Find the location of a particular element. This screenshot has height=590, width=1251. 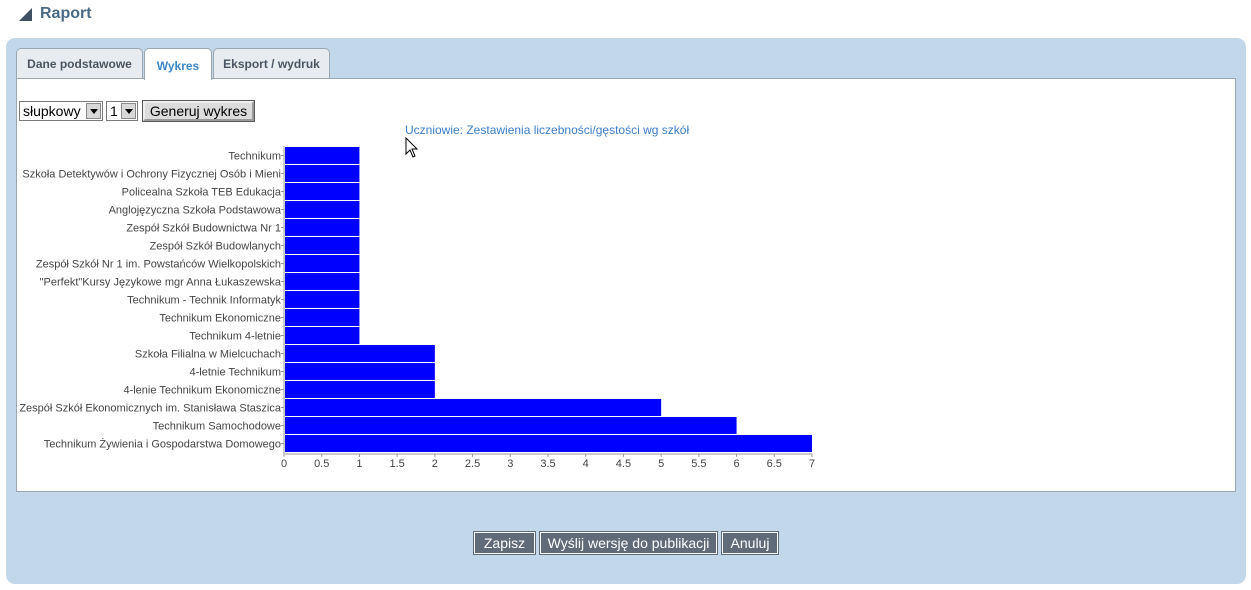

x-tick-label: 1 is located at coordinates (359, 464).